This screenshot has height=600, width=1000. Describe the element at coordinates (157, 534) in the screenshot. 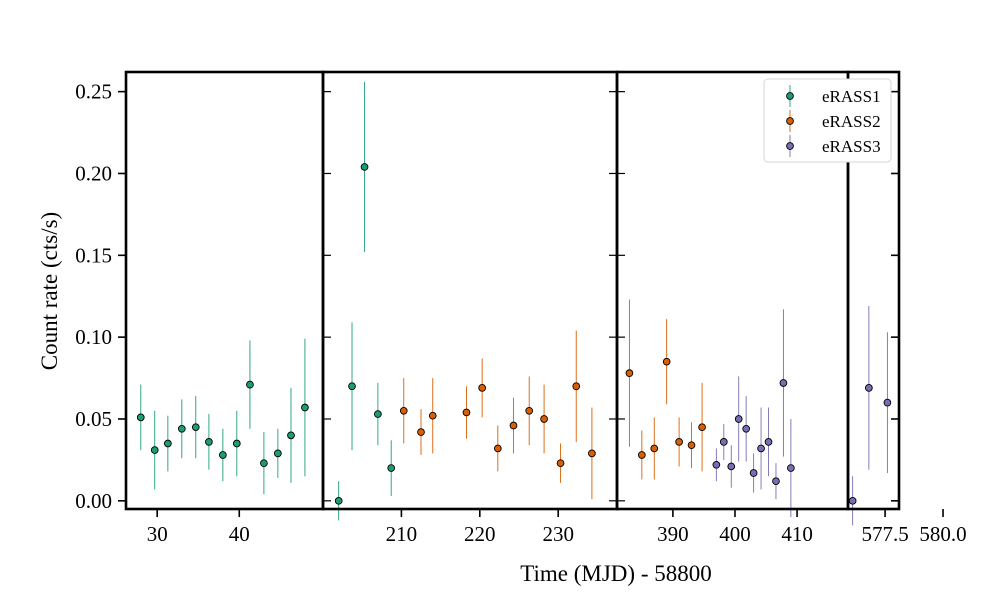

I see `x-tick-label: 30` at that location.